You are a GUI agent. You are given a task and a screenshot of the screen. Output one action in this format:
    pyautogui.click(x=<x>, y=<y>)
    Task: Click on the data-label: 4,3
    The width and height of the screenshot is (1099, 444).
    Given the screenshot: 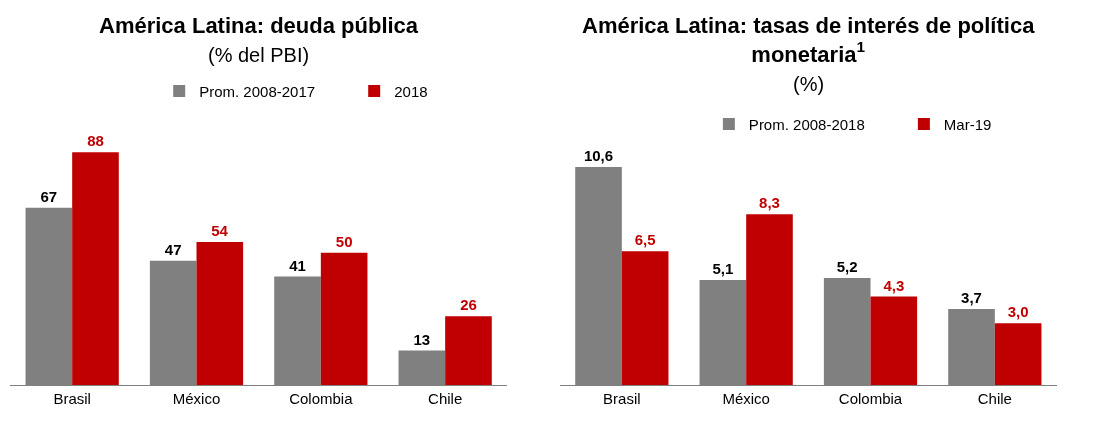 What is the action you would take?
    pyautogui.click(x=894, y=285)
    